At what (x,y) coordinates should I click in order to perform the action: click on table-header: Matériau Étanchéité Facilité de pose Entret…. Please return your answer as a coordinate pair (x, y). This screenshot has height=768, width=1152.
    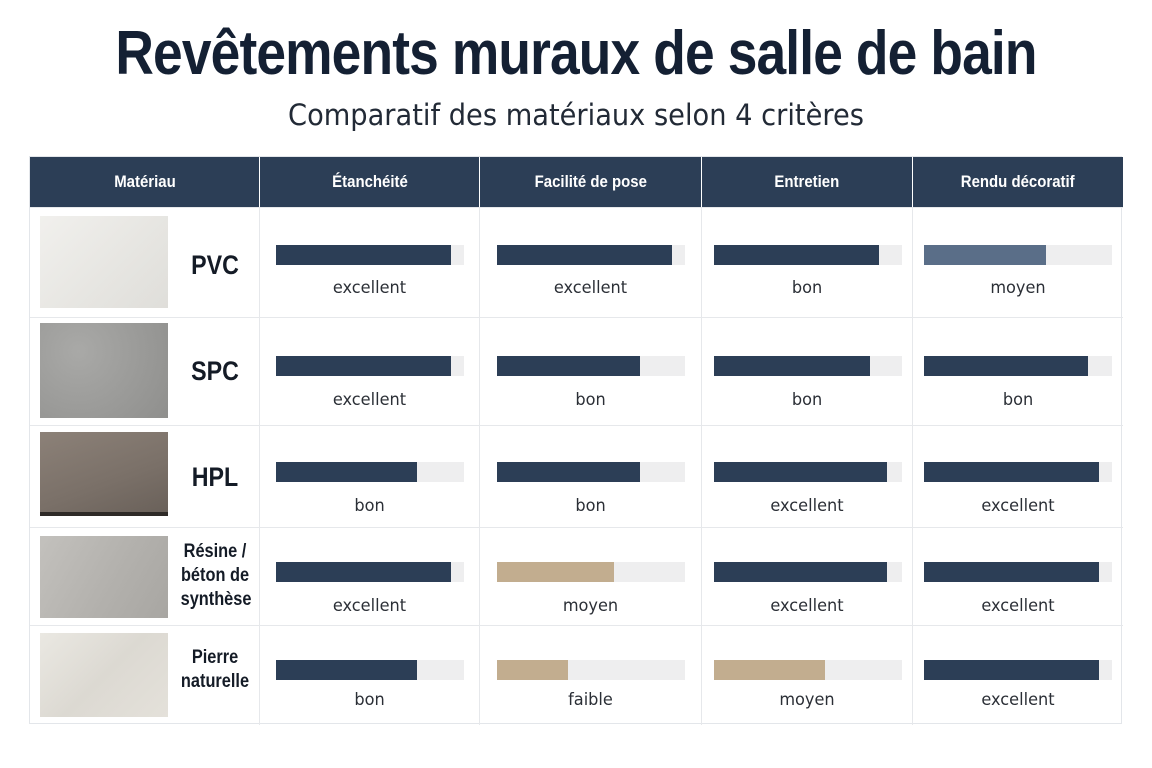
    Looking at the image, I should click on (576, 182).